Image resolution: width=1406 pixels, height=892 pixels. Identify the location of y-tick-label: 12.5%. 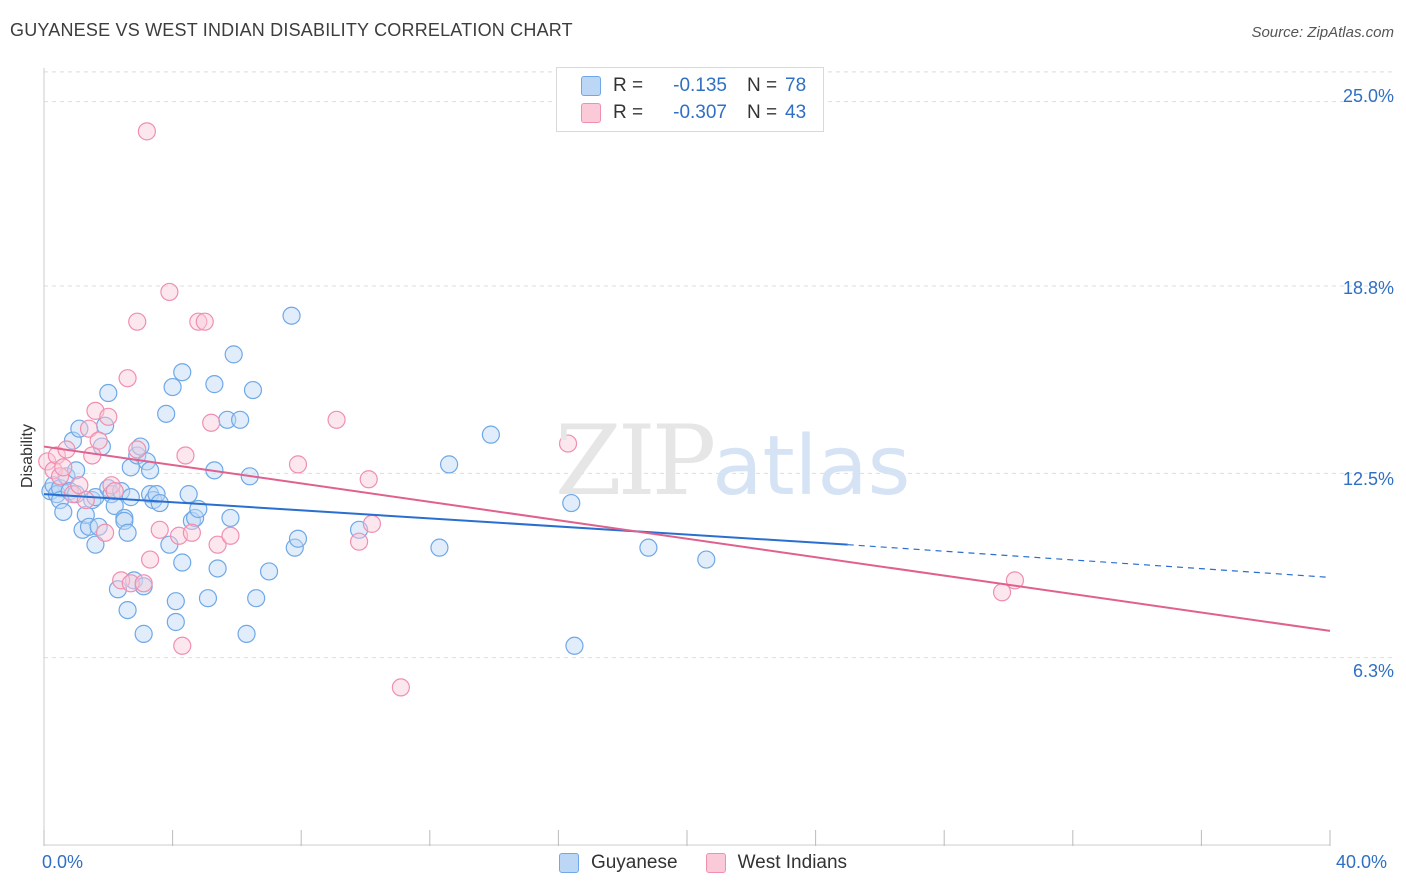
(1368, 479).